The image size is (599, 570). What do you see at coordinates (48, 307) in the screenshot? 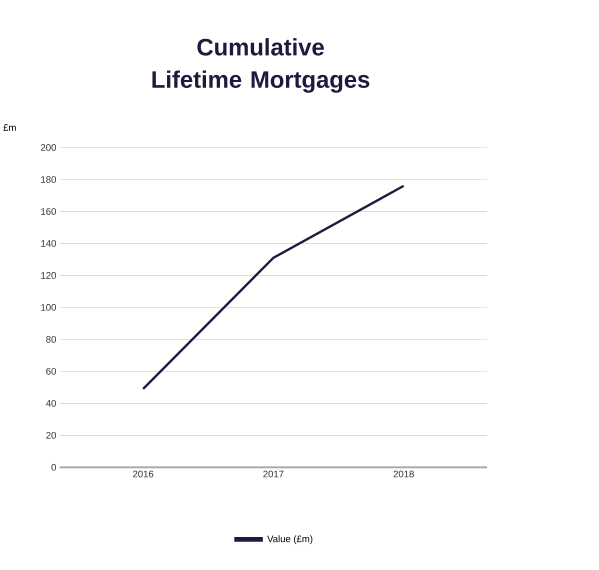
I see `y-tick-label: 100` at bounding box center [48, 307].